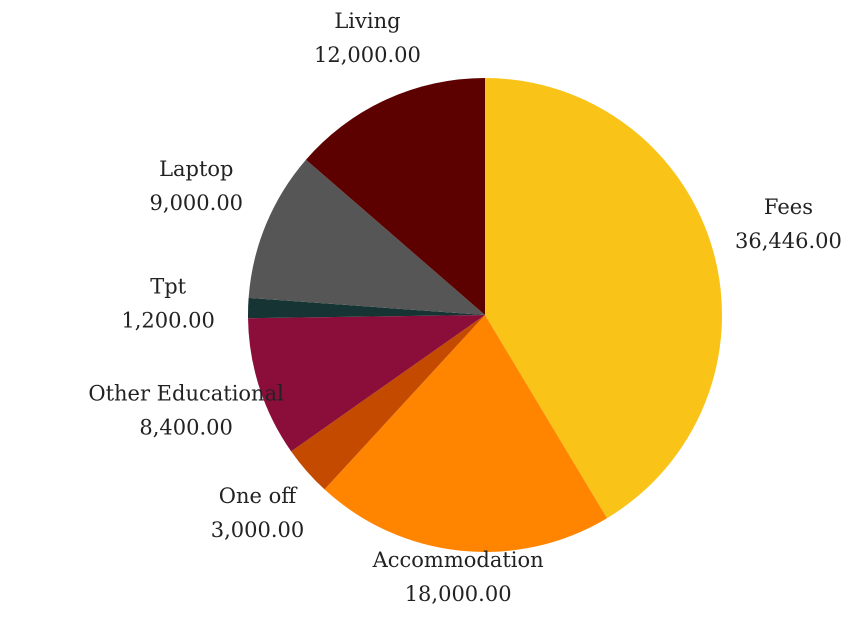 The width and height of the screenshot is (867, 617). Describe the element at coordinates (258, 530) in the screenshot. I see `slice-value-label: 3,000.00` at that location.